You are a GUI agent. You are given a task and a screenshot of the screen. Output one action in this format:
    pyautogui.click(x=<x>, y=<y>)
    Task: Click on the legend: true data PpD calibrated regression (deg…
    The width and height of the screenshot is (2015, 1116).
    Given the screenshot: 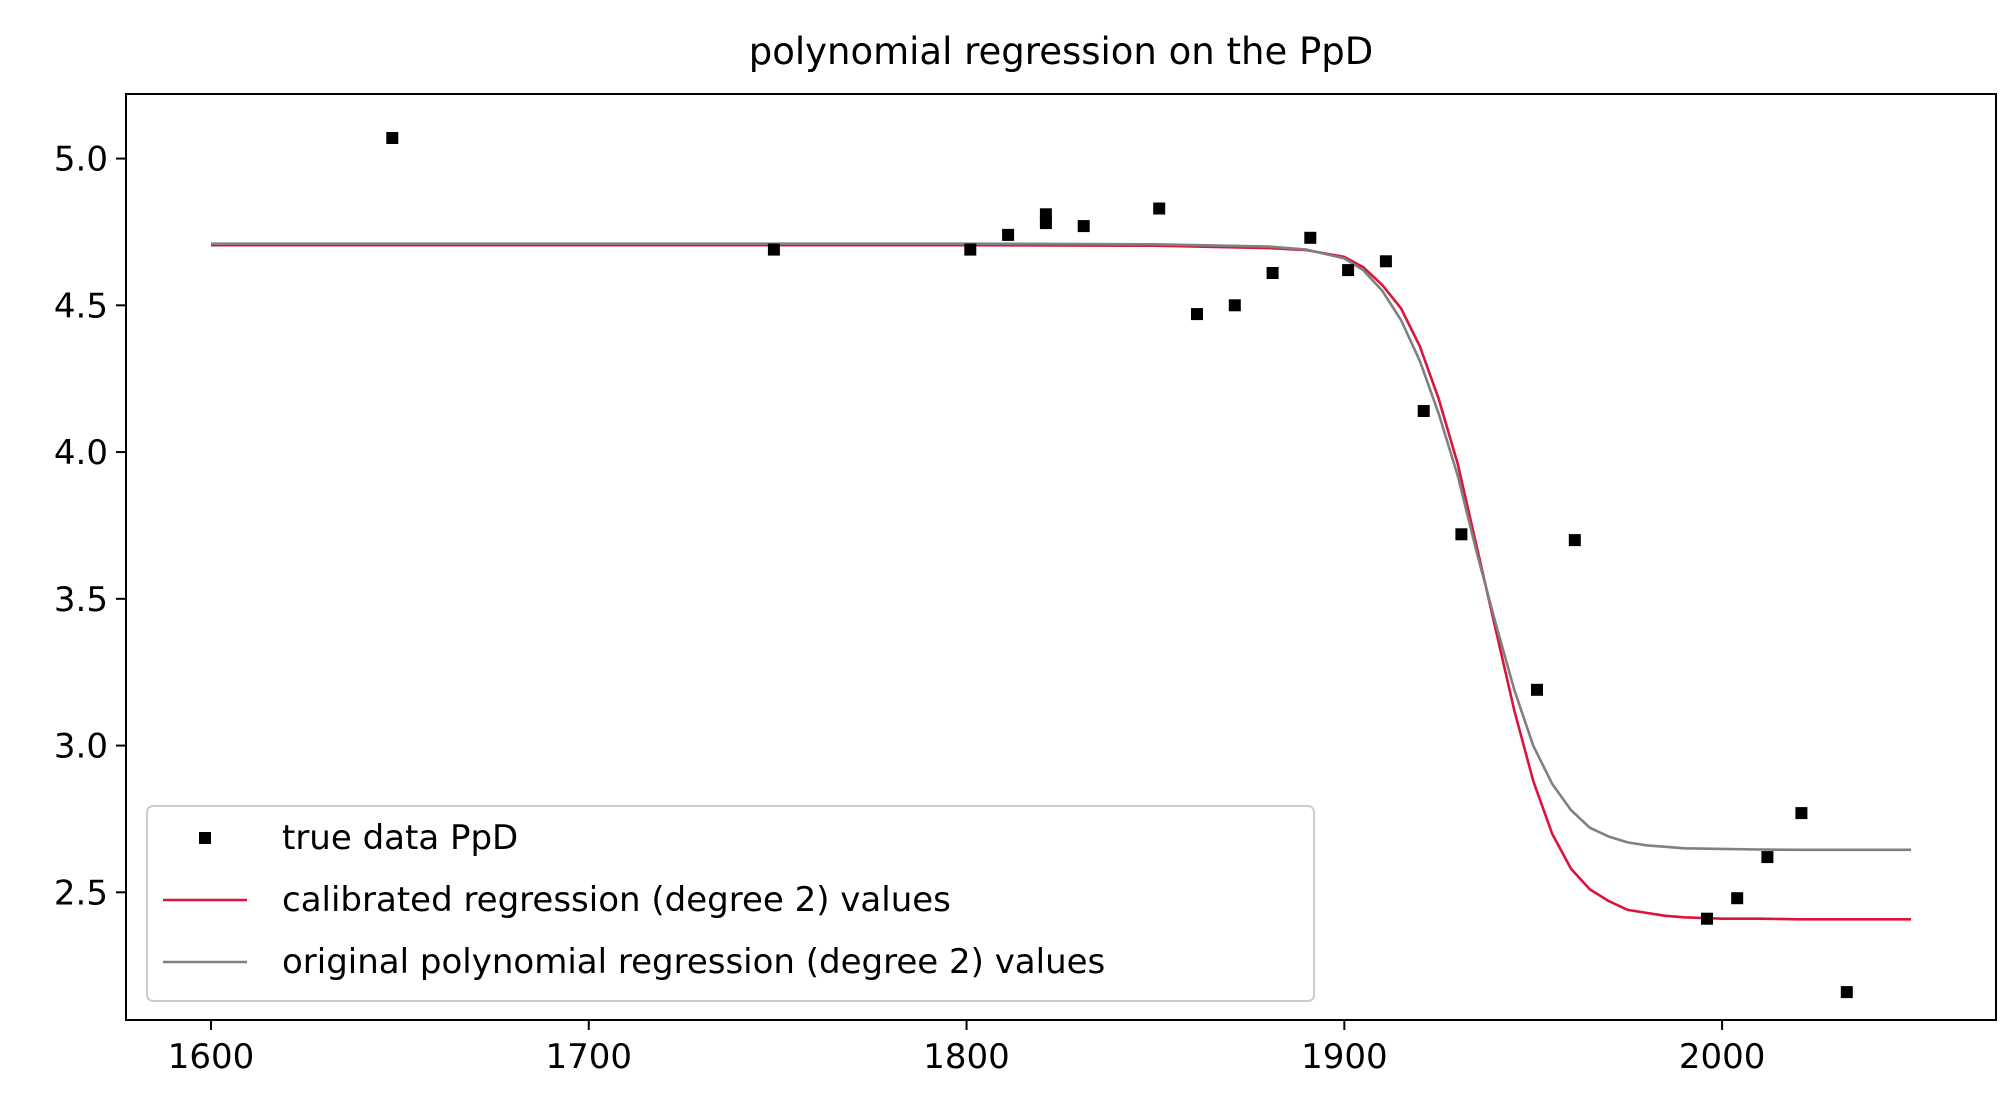 What is the action you would take?
    pyautogui.click(x=730, y=903)
    